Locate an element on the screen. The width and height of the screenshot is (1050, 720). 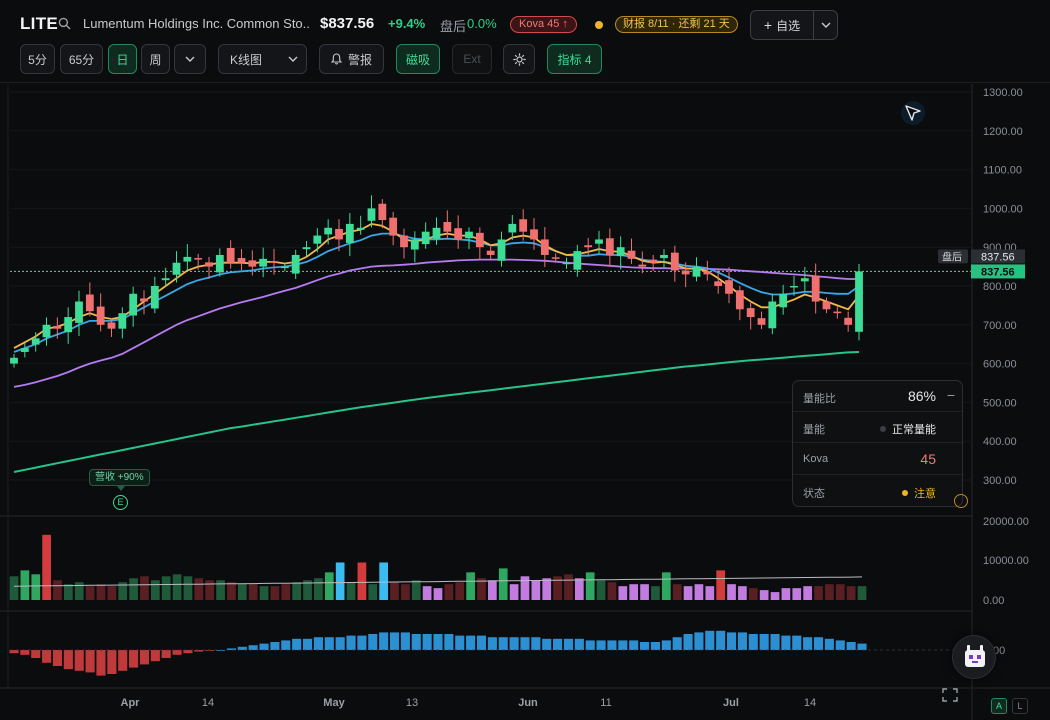
chart-type-label: K线图 is located at coordinates (246, 59).